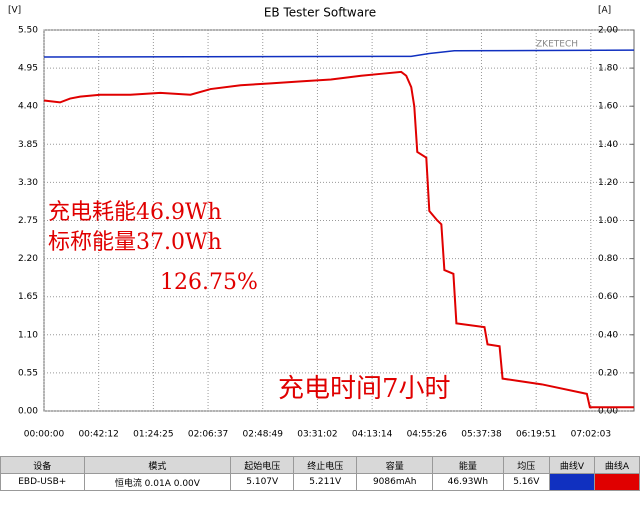 Image resolution: width=640 pixels, height=512 pixels. I want to click on cell: 恒电流 0.01A 0.00V, so click(157, 482).